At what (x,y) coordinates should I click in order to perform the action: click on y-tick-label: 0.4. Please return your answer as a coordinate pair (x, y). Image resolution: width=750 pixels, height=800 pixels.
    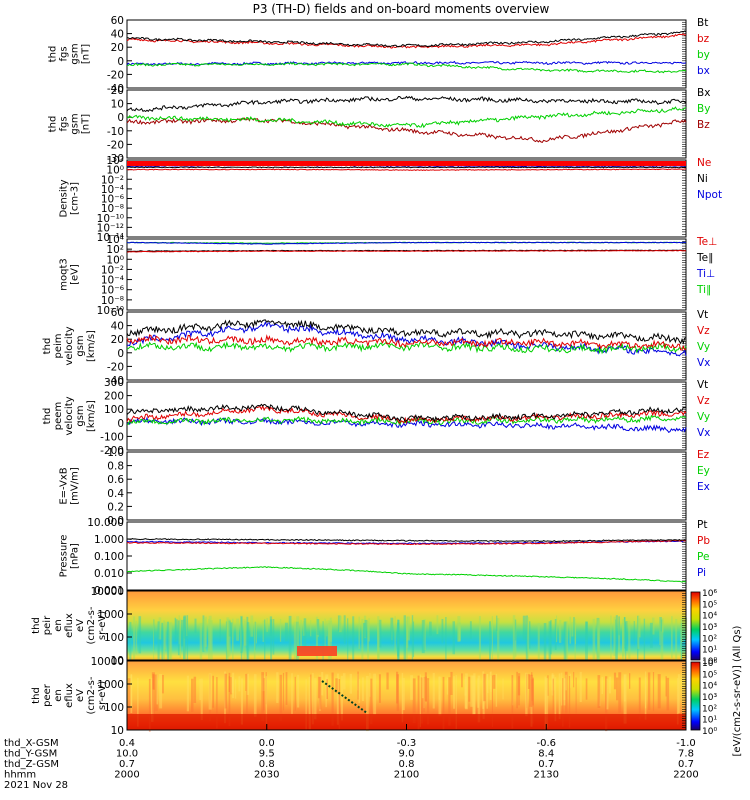
    Looking at the image, I should click on (115, 494).